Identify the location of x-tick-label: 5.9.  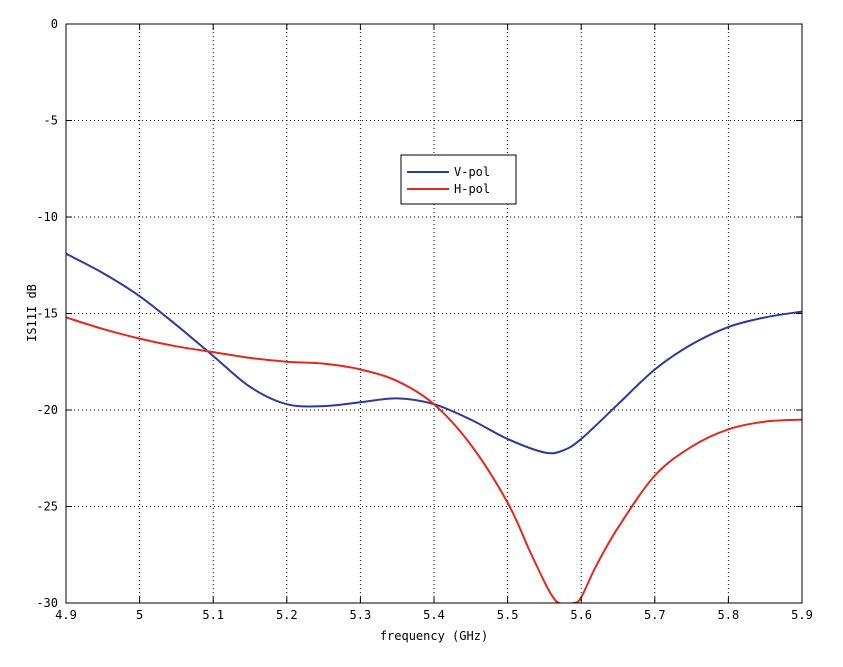
(802, 615).